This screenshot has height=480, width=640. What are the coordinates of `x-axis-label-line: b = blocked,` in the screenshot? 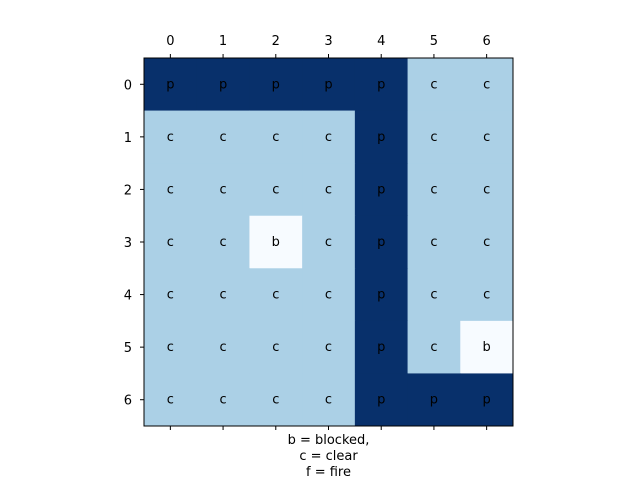 It's located at (329, 440).